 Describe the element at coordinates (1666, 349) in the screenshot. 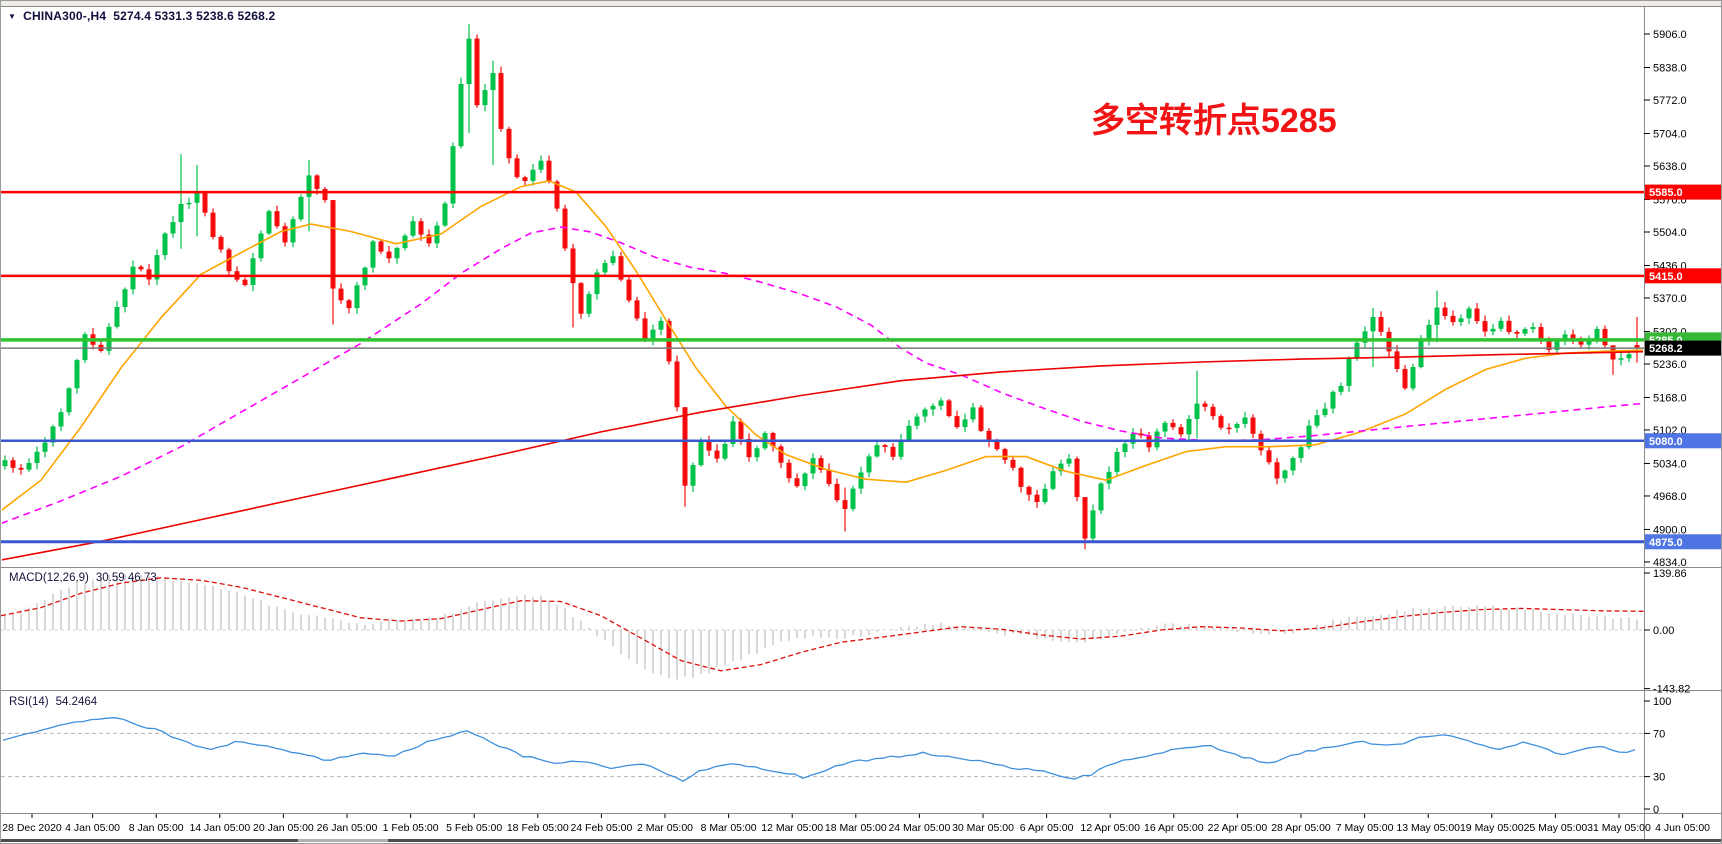

I see `price-badge-text: 5268.2` at that location.